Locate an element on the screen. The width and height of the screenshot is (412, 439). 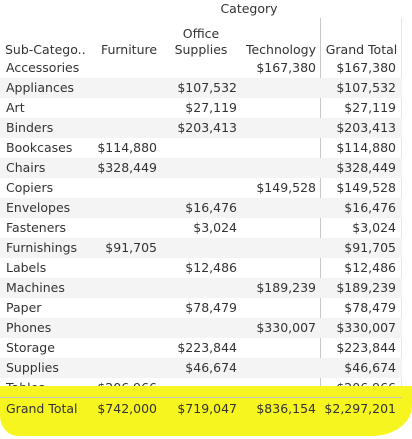
column-header-office-supplies: Office Supplies is located at coordinates (201, 40).